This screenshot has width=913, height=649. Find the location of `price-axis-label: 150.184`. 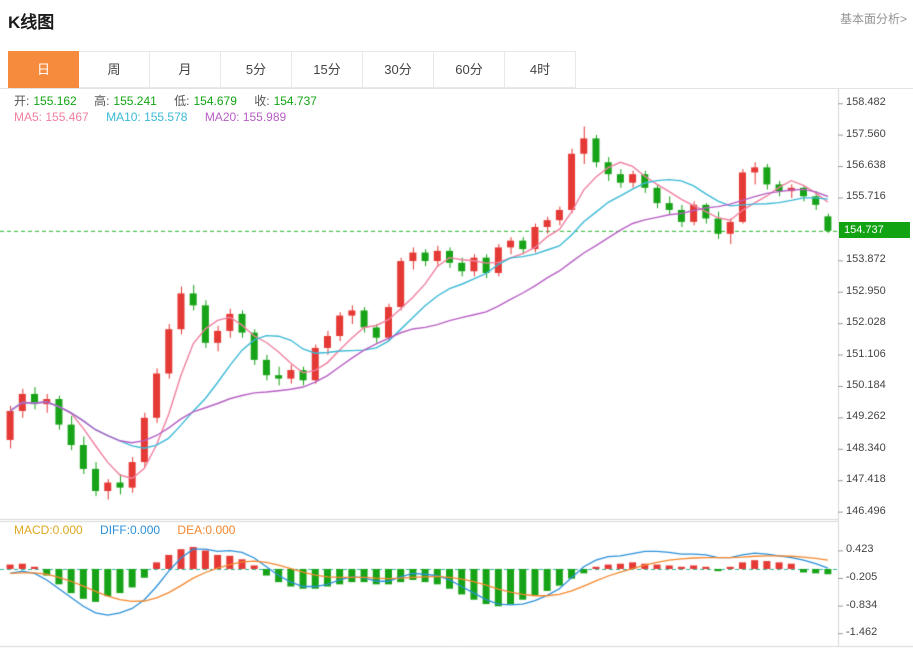

price-axis-label: 150.184 is located at coordinates (866, 384).